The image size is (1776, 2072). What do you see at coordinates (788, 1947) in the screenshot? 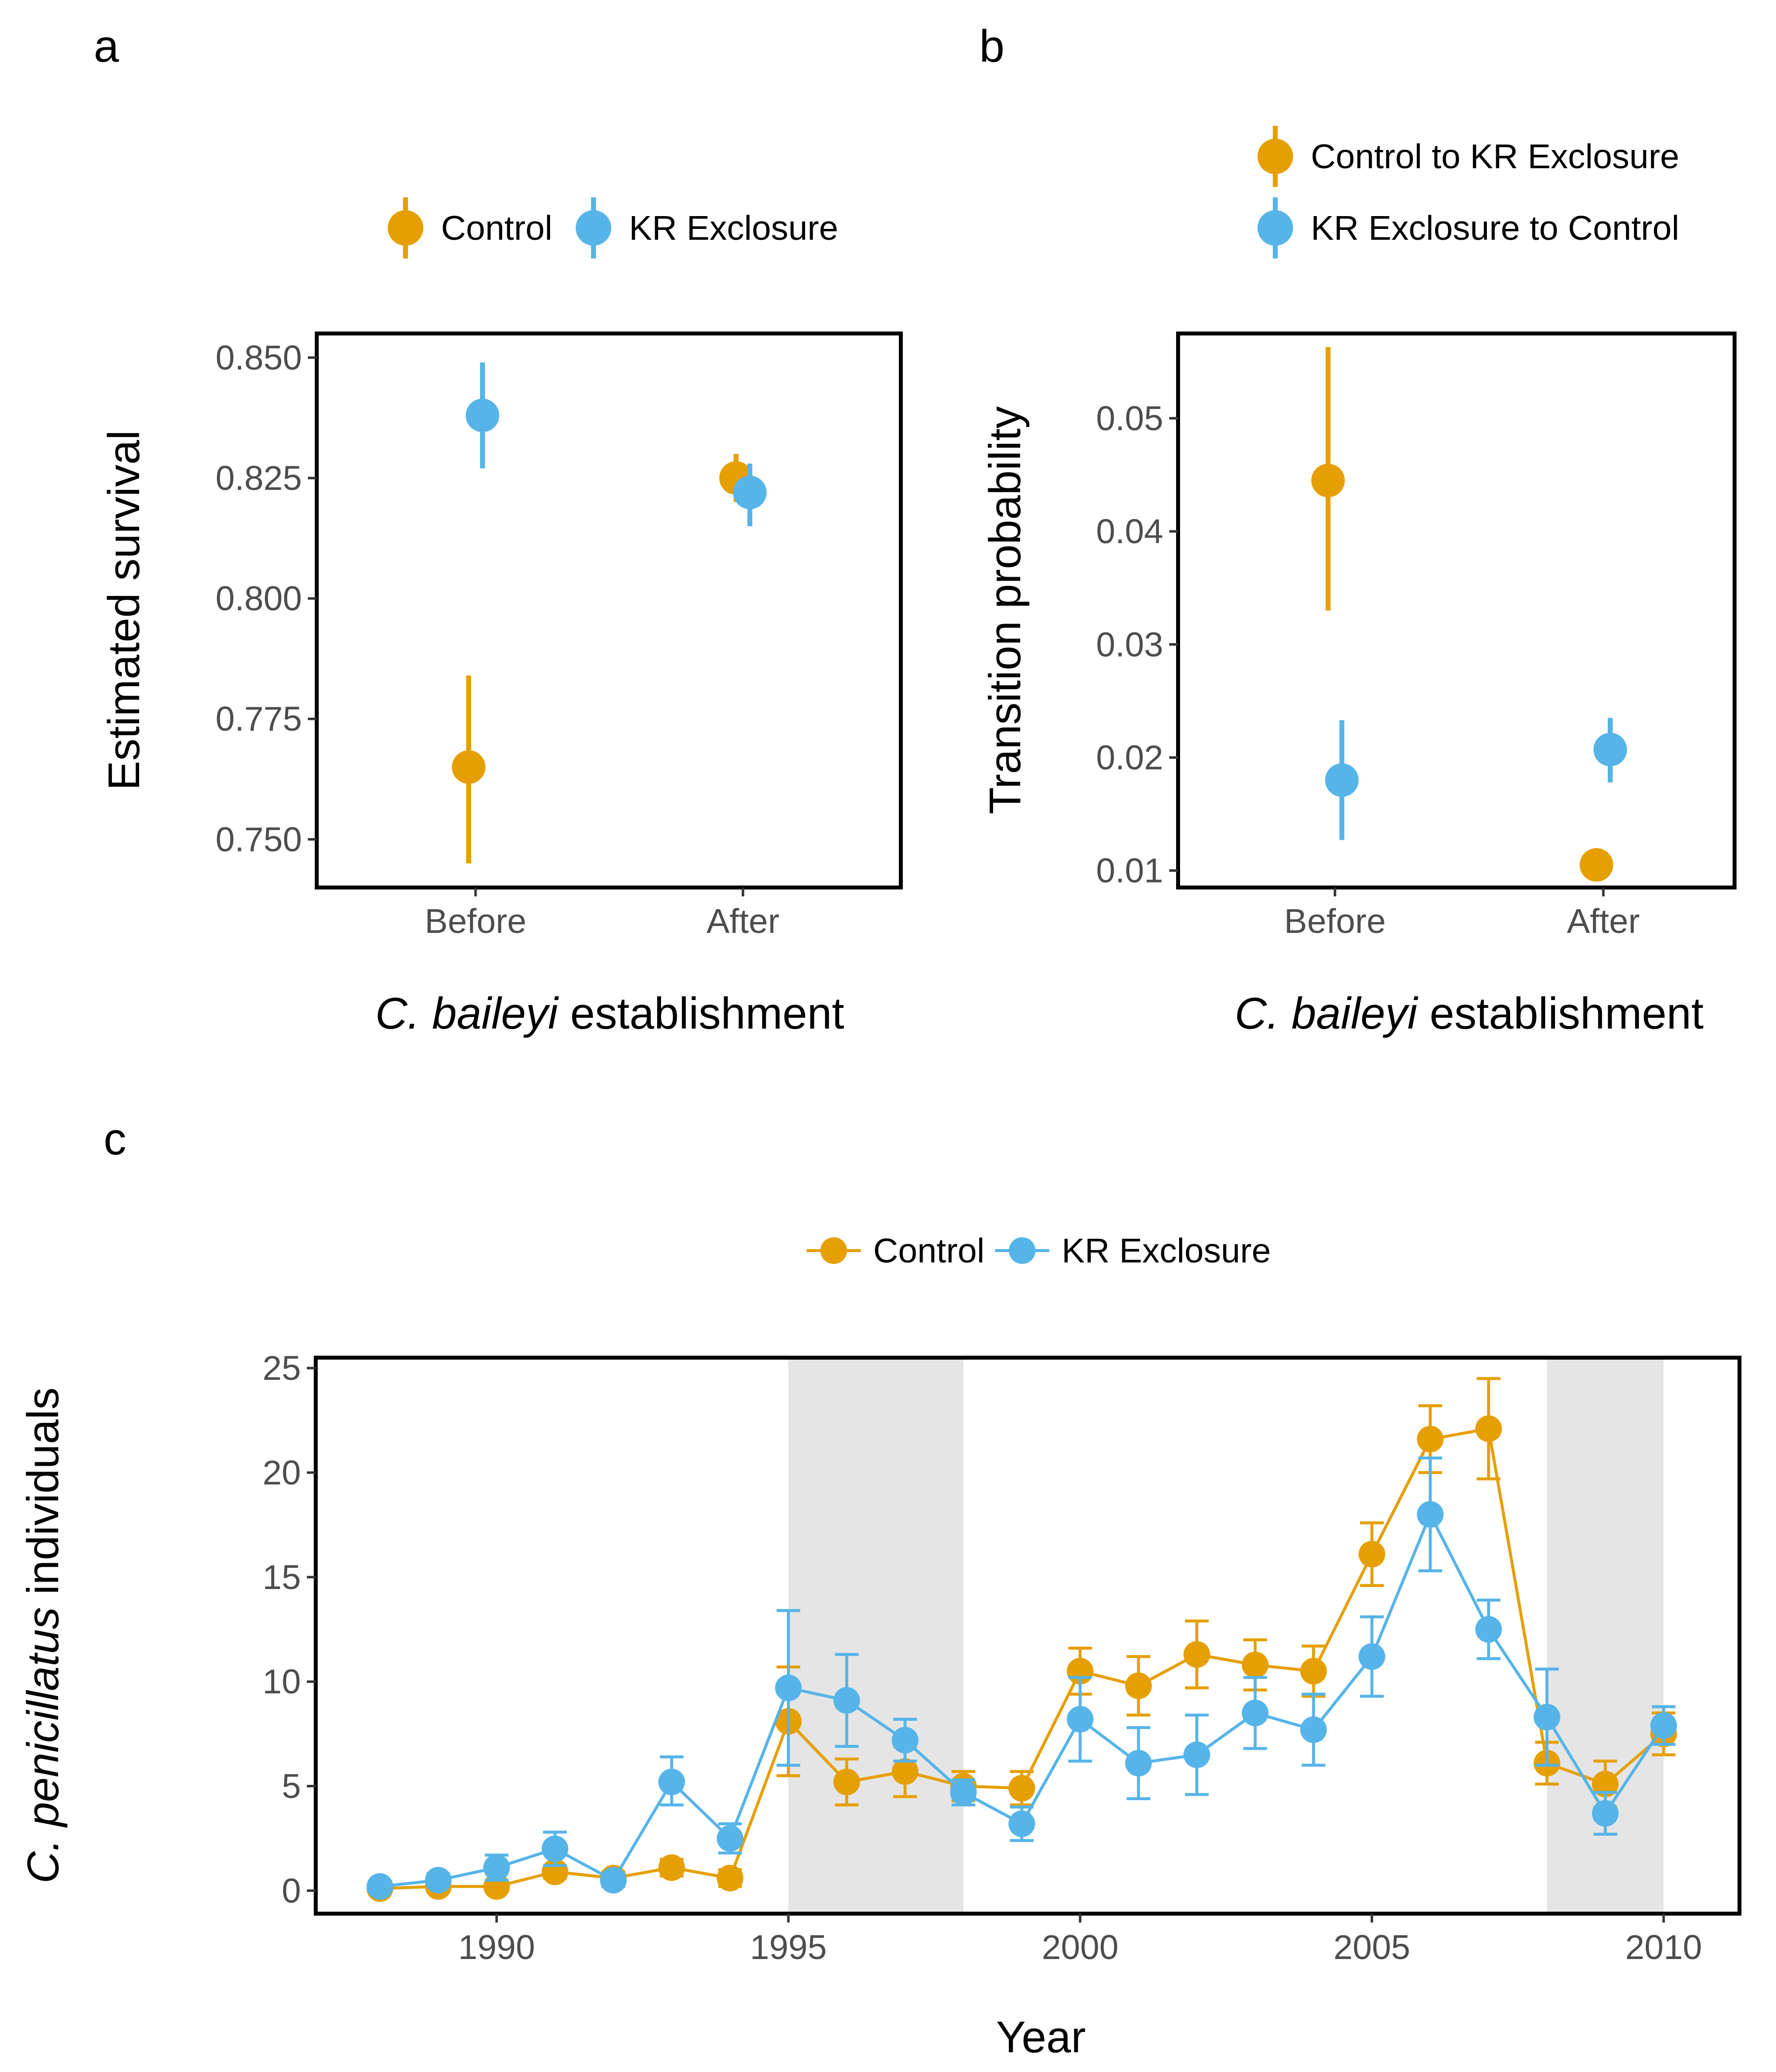
I see `c-x-tick-label: 1995` at bounding box center [788, 1947].